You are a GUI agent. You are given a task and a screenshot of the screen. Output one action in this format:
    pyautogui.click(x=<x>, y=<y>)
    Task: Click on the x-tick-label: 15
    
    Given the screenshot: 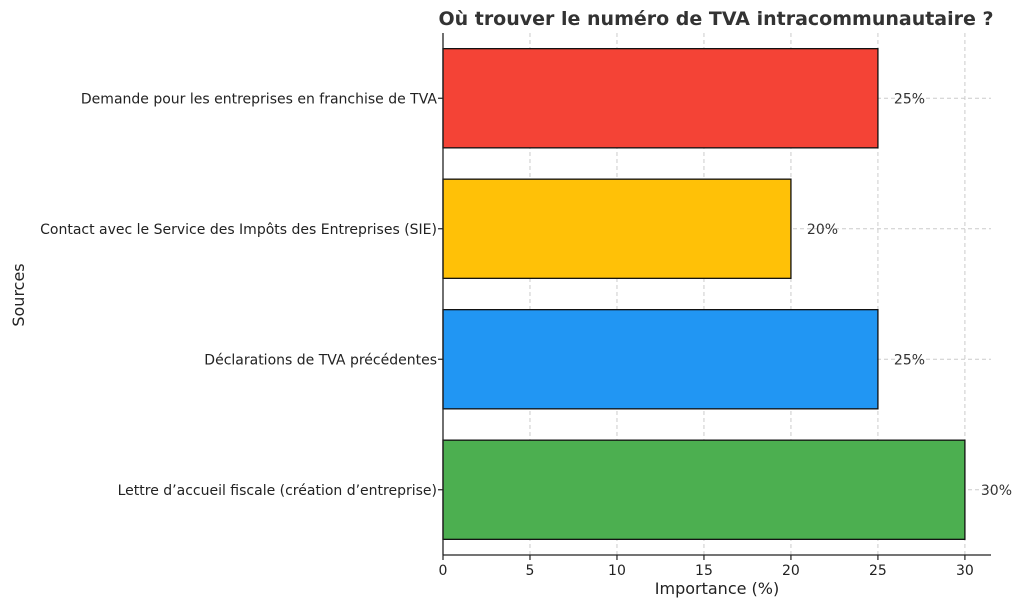 What is the action you would take?
    pyautogui.click(x=704, y=571)
    